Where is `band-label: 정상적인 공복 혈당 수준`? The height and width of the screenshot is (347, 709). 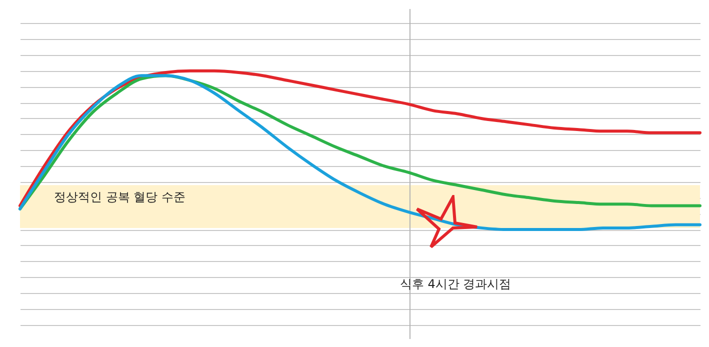
band-label: 정상적인 공복 혈당 수준 is located at coordinates (120, 197).